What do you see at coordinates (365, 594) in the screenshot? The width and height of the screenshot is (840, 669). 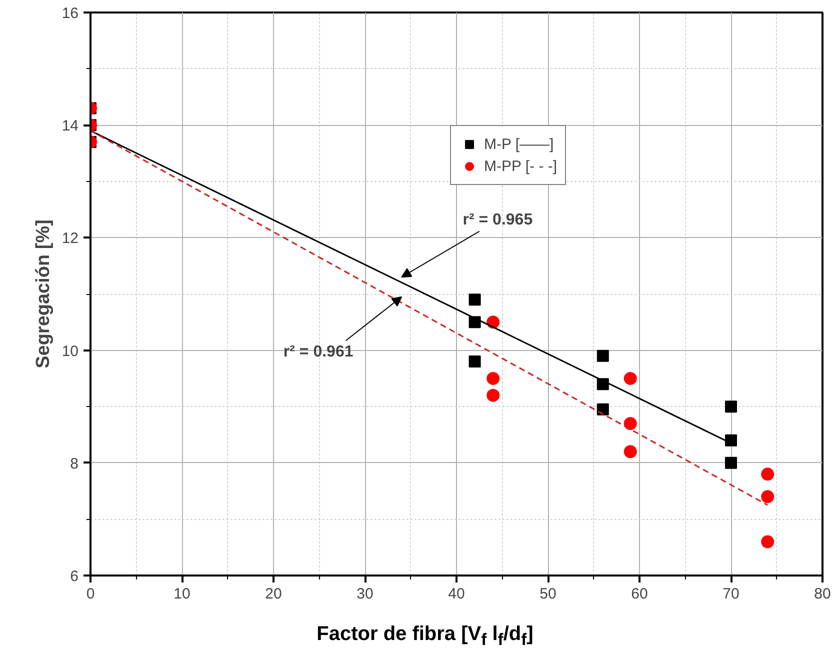 I see `x-tick-label: 30` at bounding box center [365, 594].